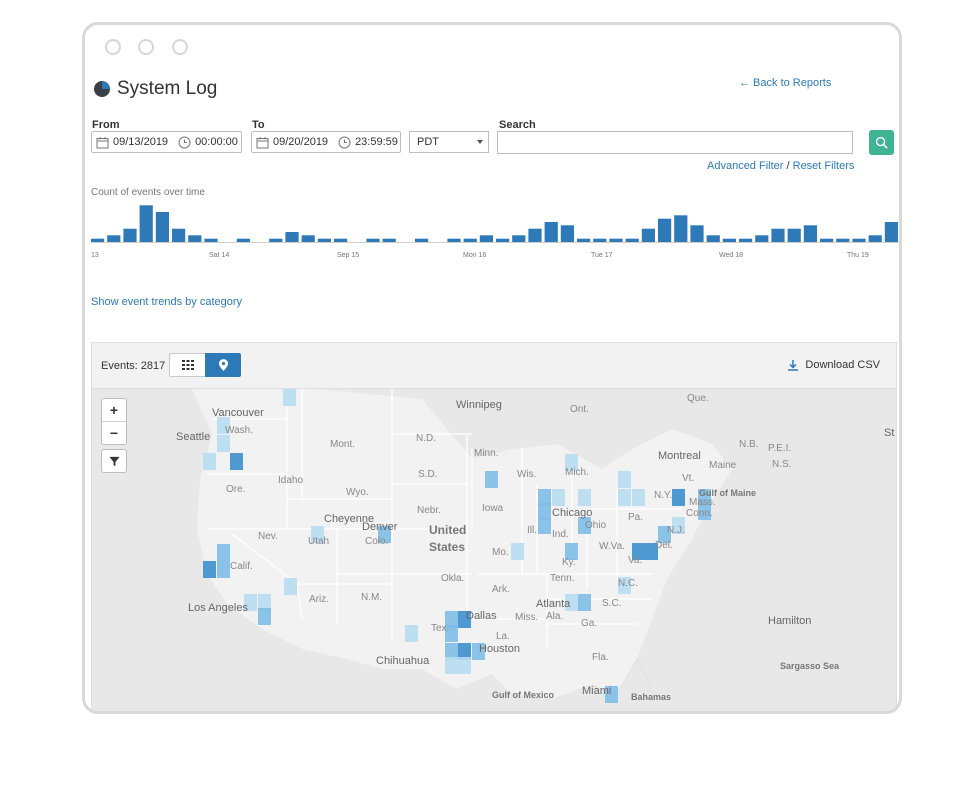  Describe the element at coordinates (349, 519) in the screenshot. I see `map-label: Cheyenne` at that location.